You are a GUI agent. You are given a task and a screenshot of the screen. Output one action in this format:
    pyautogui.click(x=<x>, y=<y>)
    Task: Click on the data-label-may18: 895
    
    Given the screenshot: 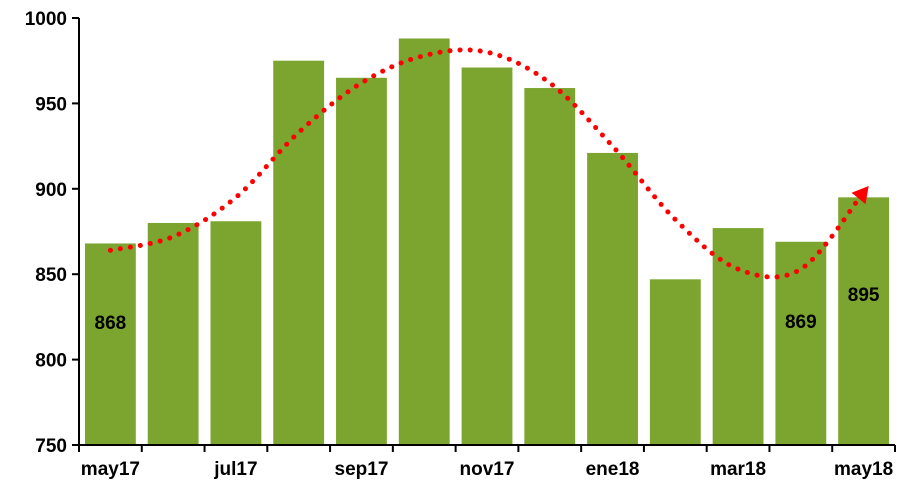 What is the action you would take?
    pyautogui.click(x=864, y=295)
    